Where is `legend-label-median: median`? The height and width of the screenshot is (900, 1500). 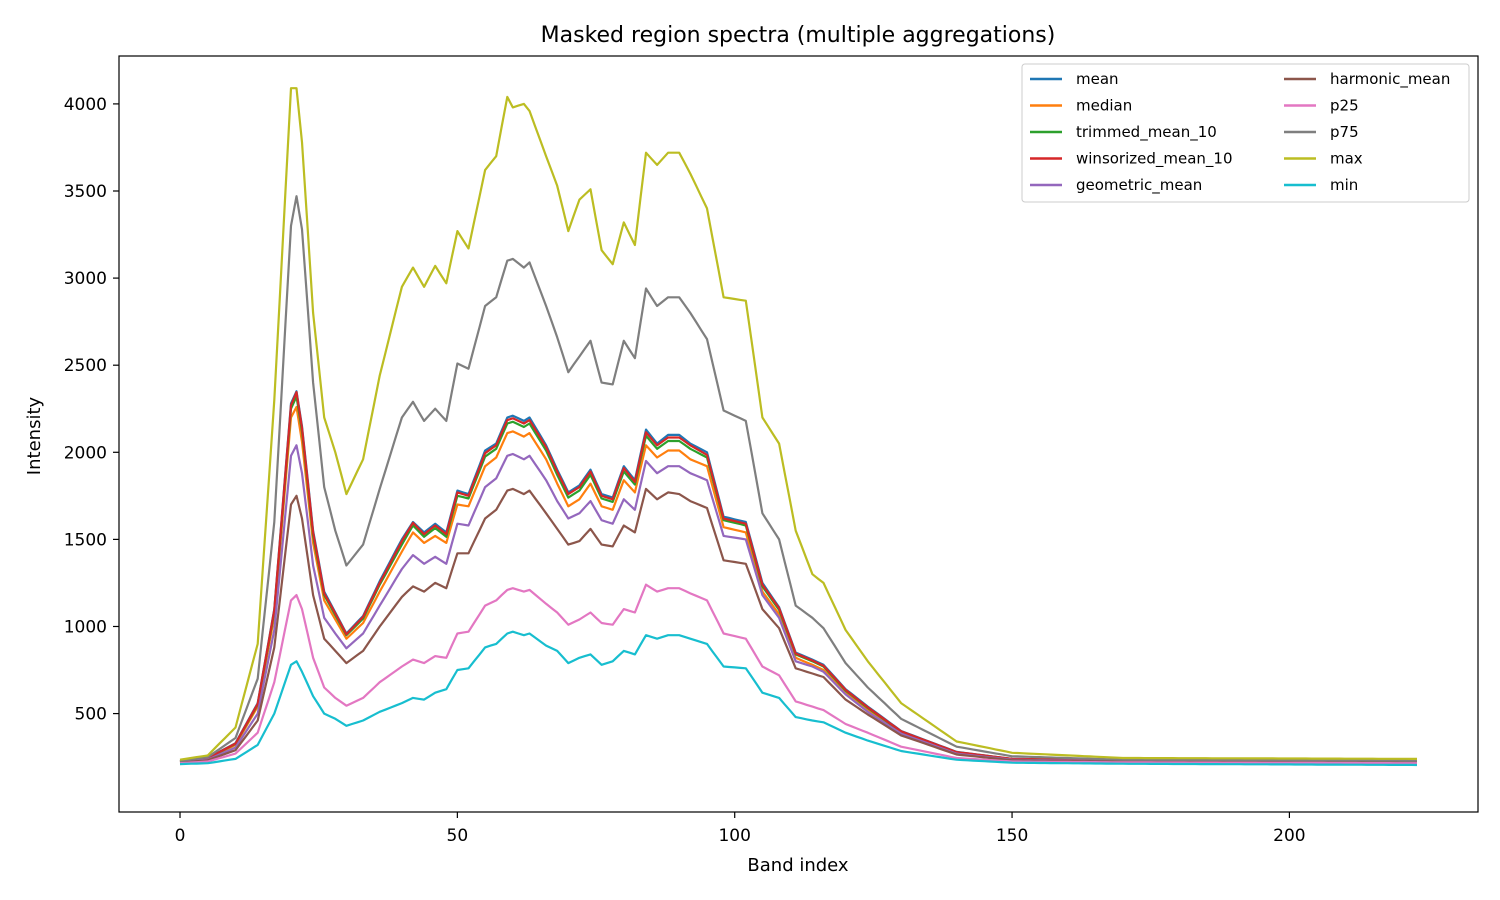
legend-label-median: median is located at coordinates (1104, 106).